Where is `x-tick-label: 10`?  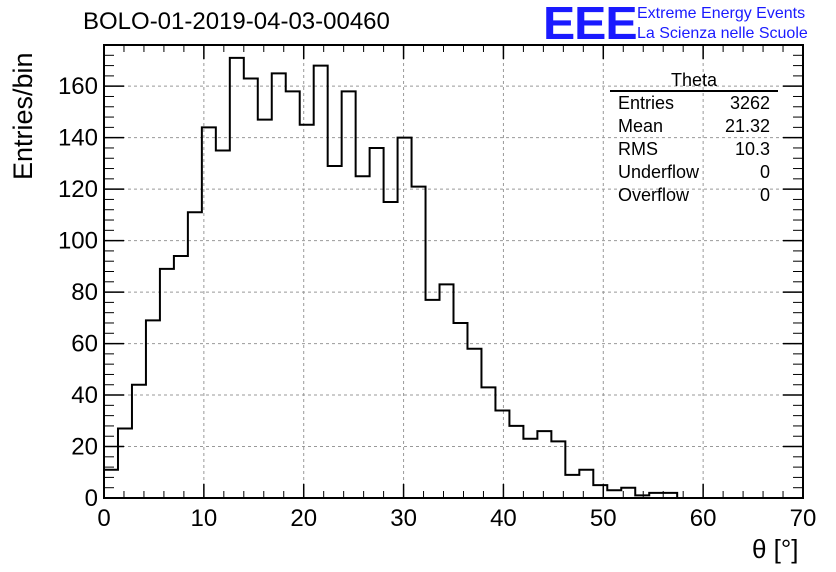 x-tick-label: 10 is located at coordinates (204, 518).